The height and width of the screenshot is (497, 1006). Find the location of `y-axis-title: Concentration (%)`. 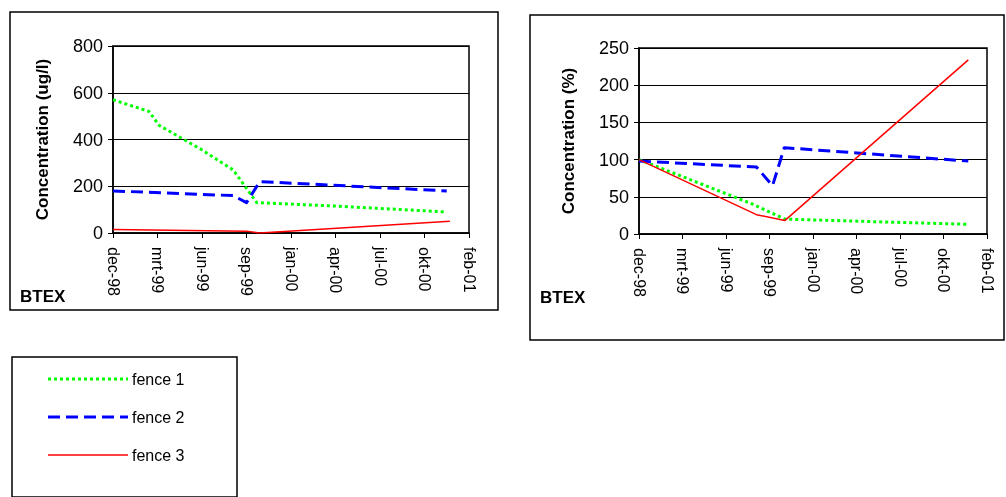

y-axis-title: Concentration (%) is located at coordinates (568, 141).